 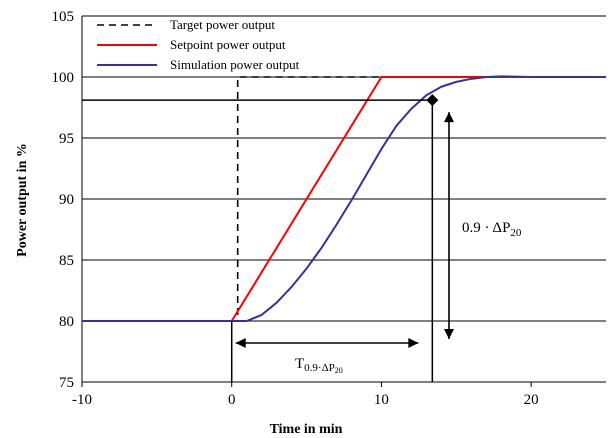 I want to click on y-tick-labels: 75 80 85 90 95 100 105, so click(x=63, y=200).